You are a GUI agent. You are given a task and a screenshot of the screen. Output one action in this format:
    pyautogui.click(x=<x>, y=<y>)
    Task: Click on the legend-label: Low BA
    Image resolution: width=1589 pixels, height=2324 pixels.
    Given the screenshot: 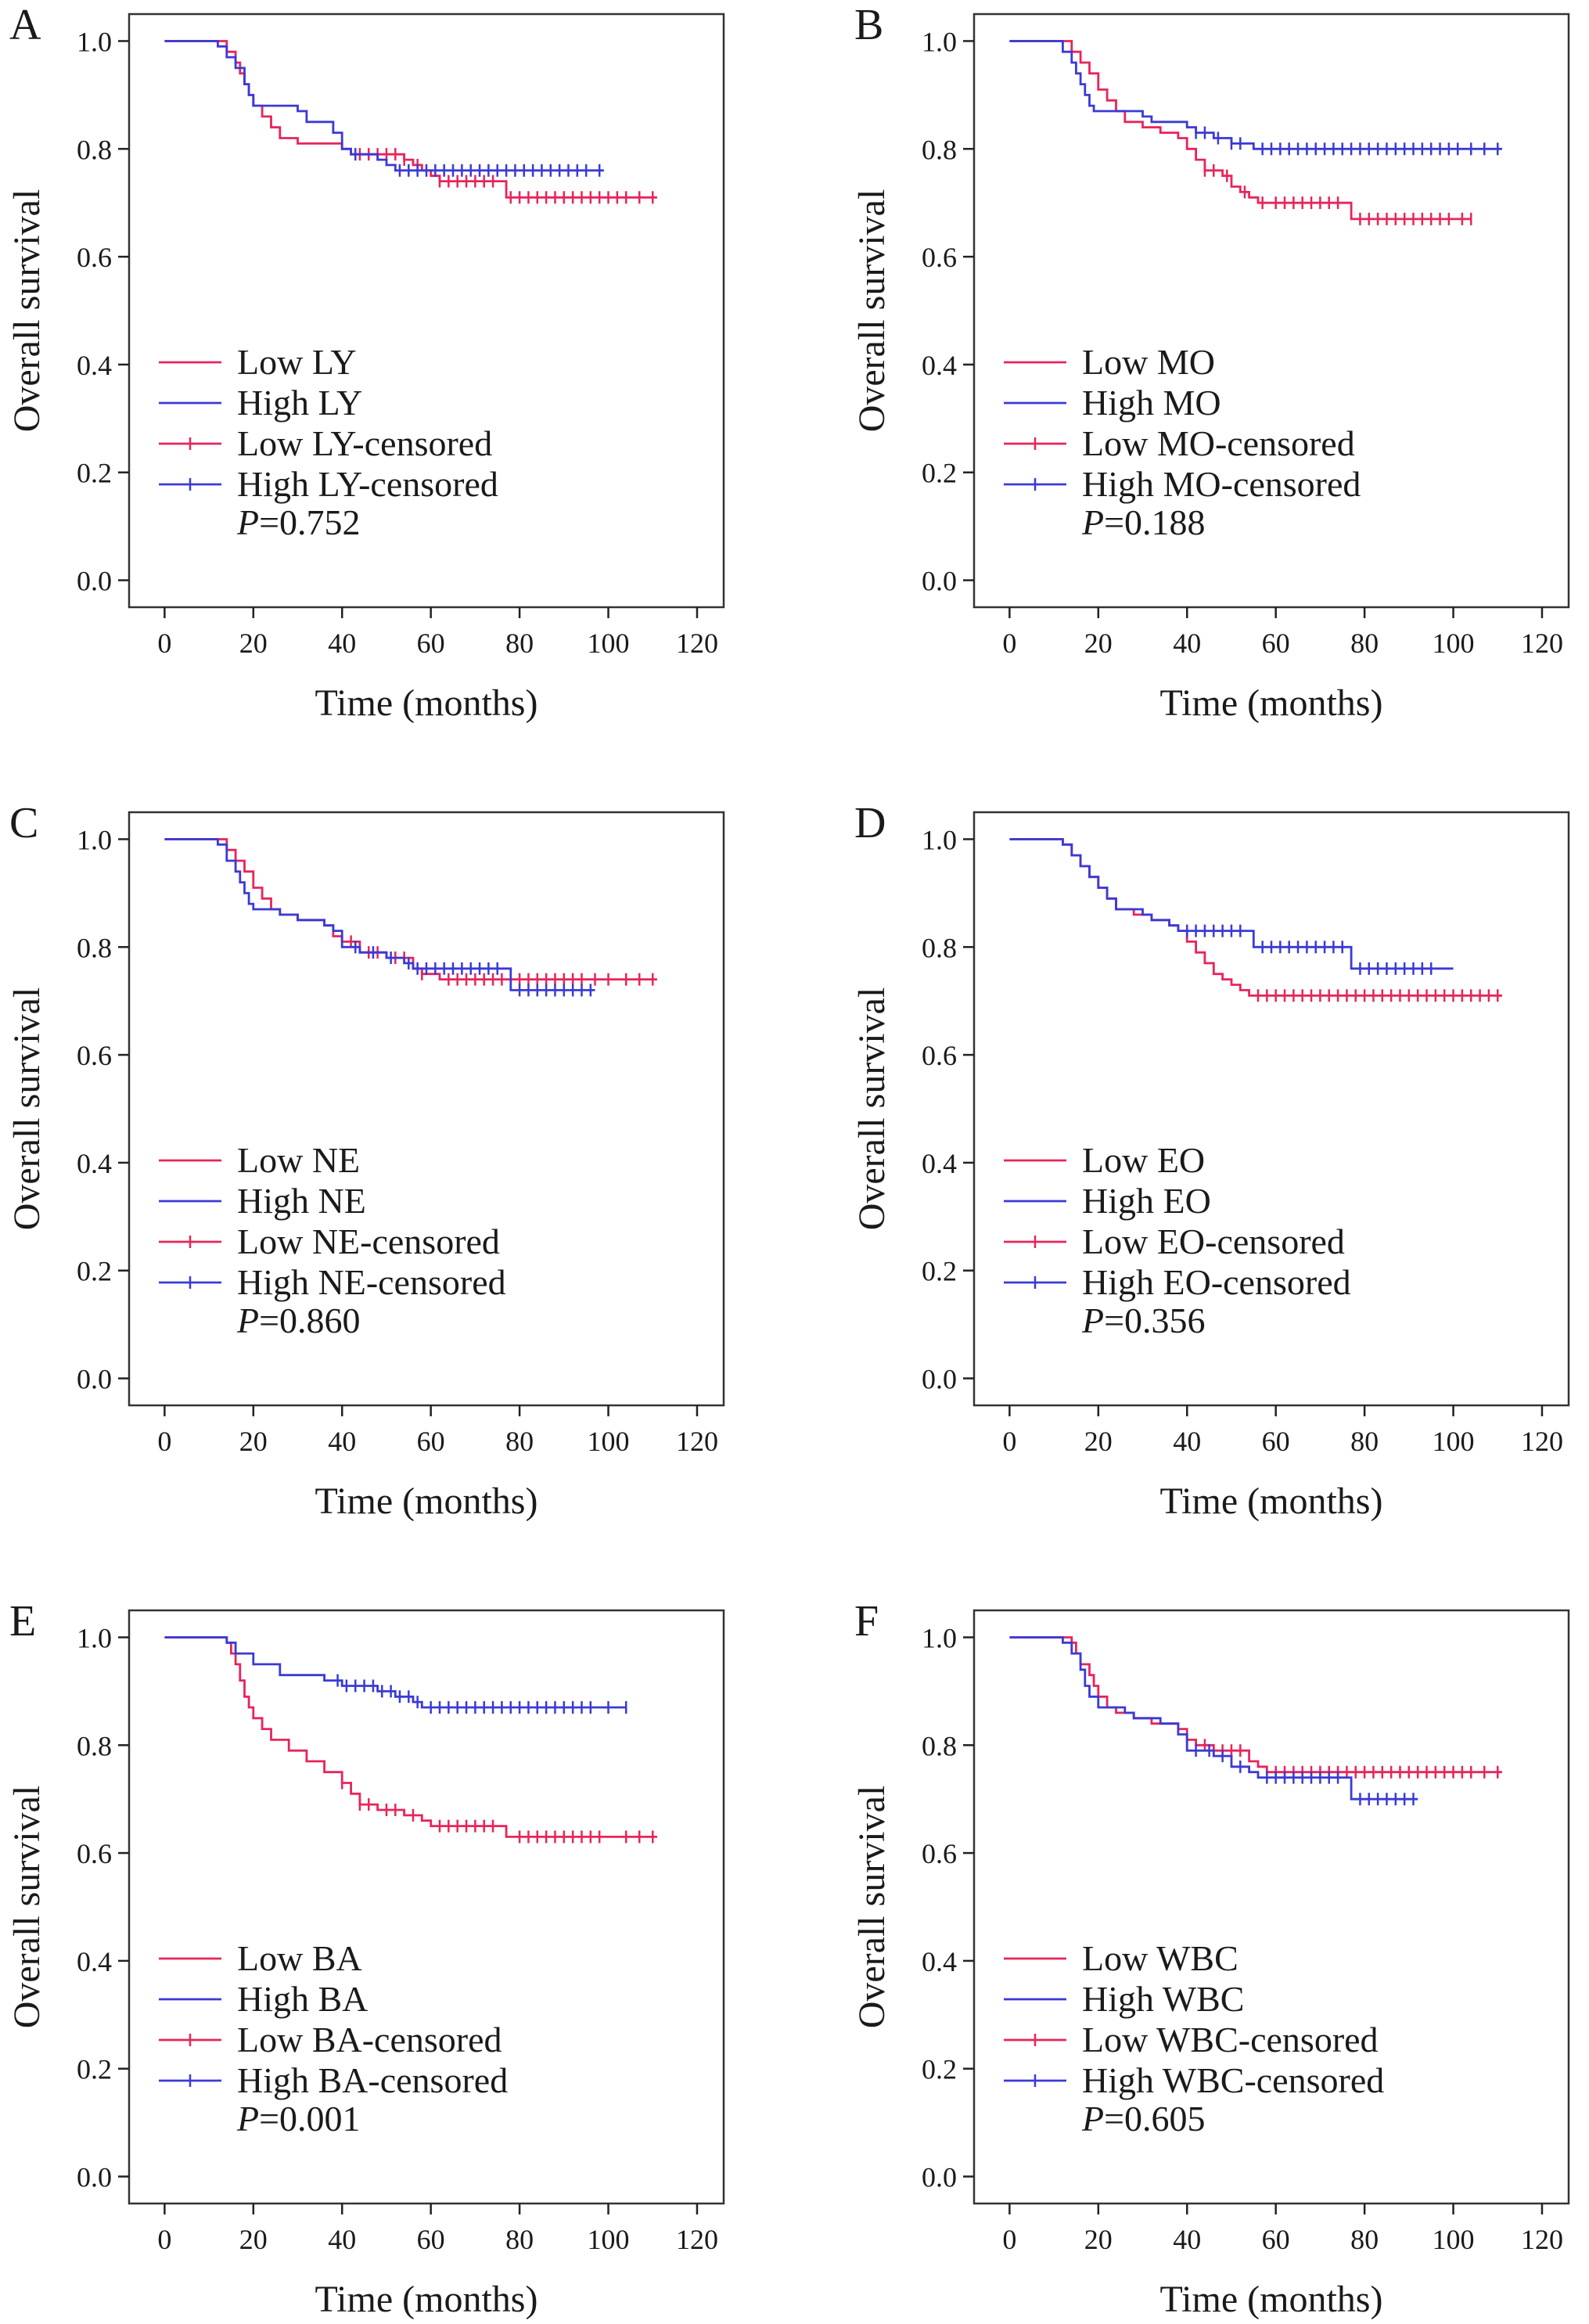 What is the action you would take?
    pyautogui.click(x=300, y=1958)
    